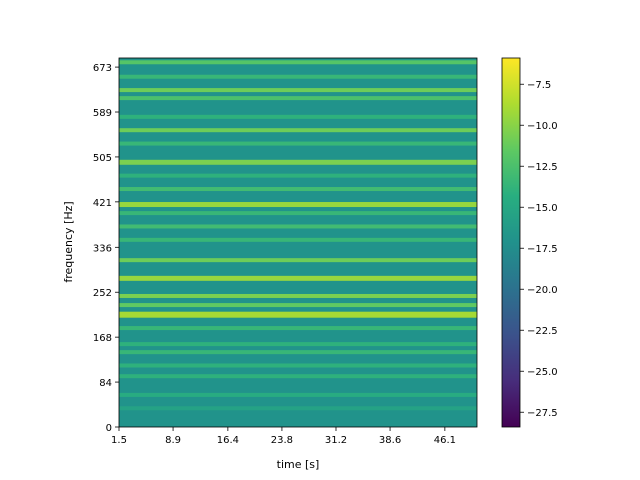  Describe the element at coordinates (511, 242) in the screenshot. I see `colorbar-gradient` at that location.